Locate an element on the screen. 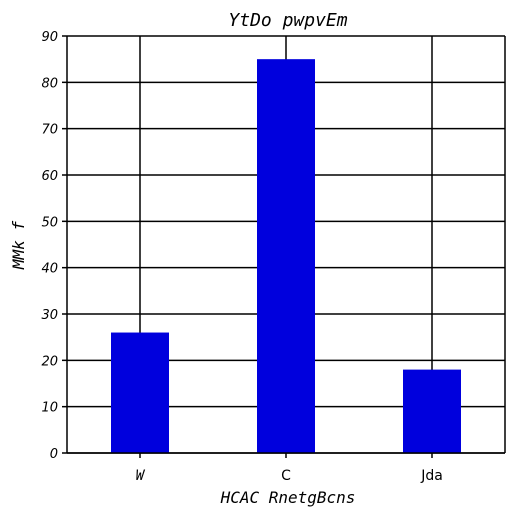 The height and width of the screenshot is (518, 518). y-axis-label: MMk f is located at coordinates (18, 246).